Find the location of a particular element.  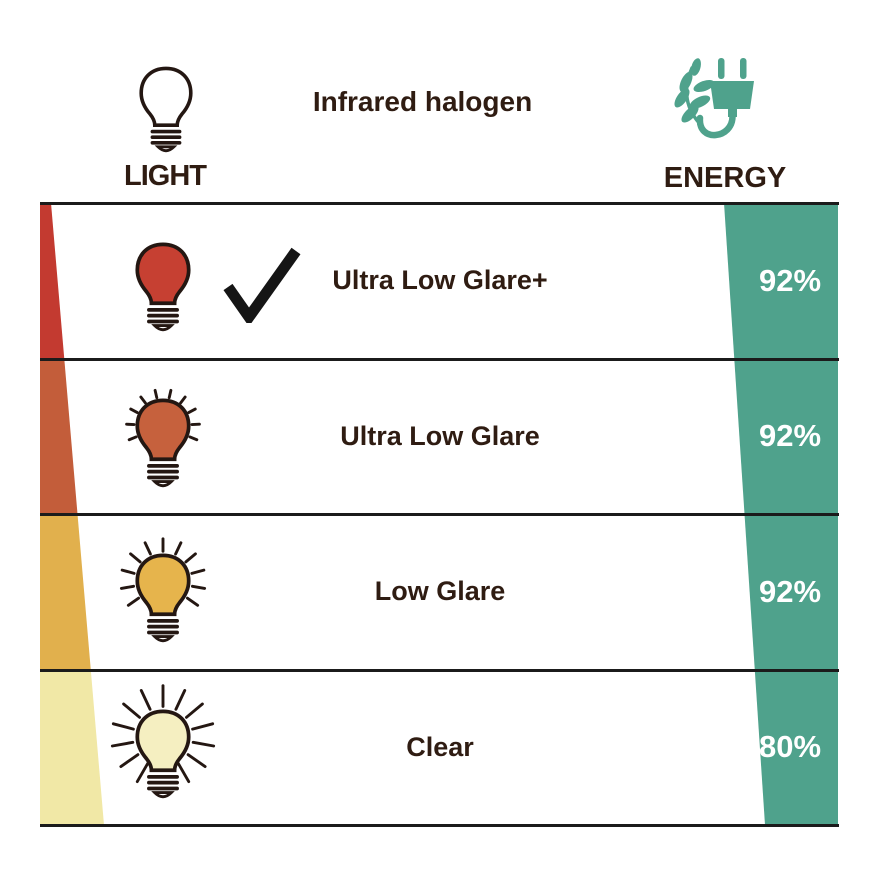

glare-wedge is located at coordinates (72, 514).